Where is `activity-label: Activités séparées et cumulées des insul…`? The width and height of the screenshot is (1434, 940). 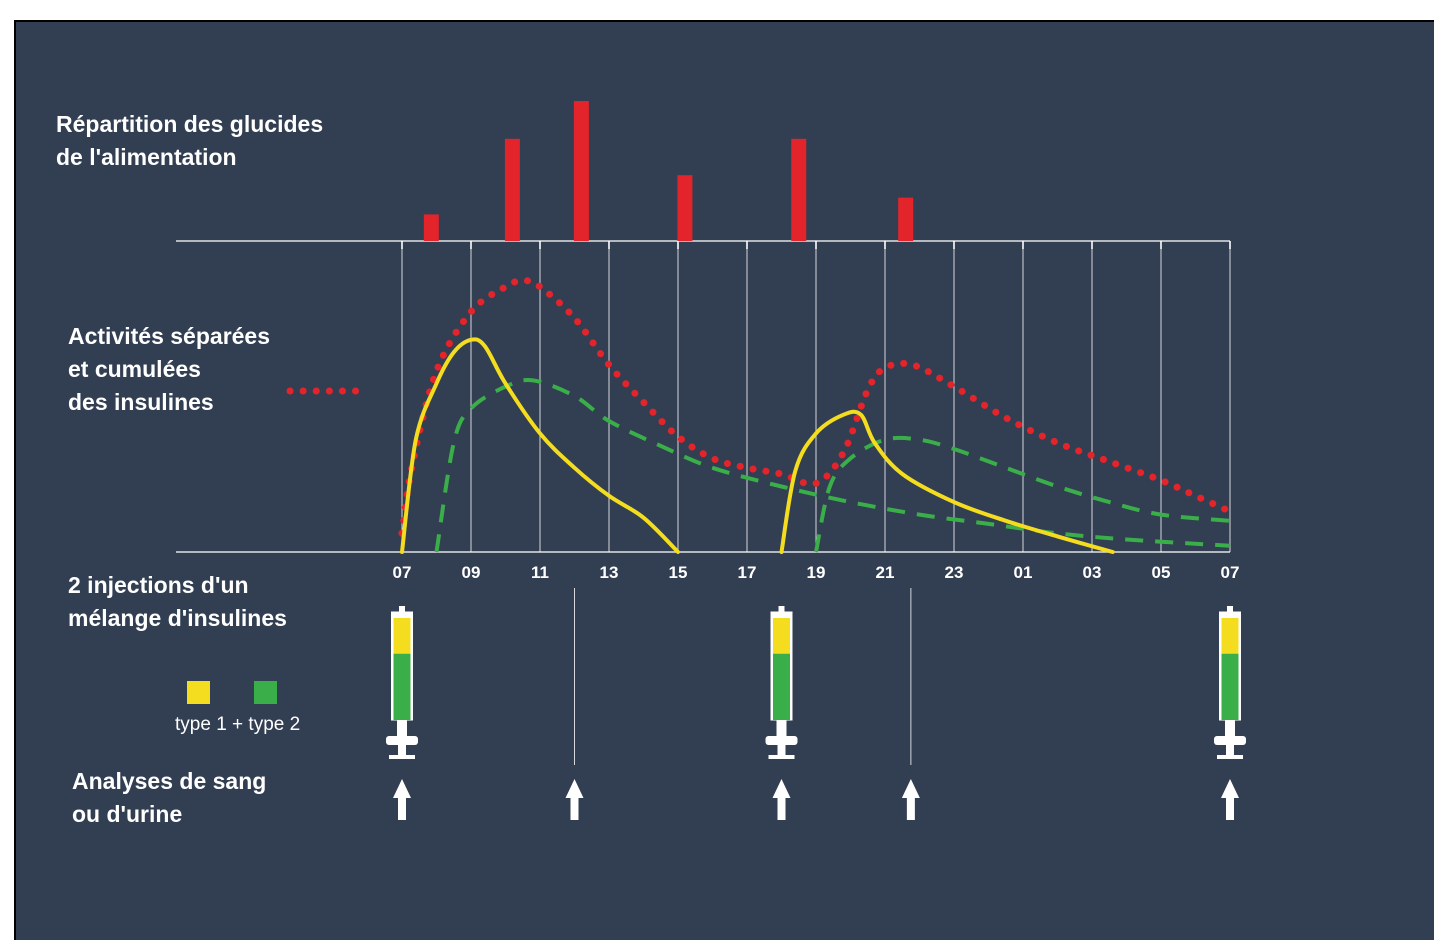 activity-label: Activités séparées et cumulées des insul… is located at coordinates (169, 369).